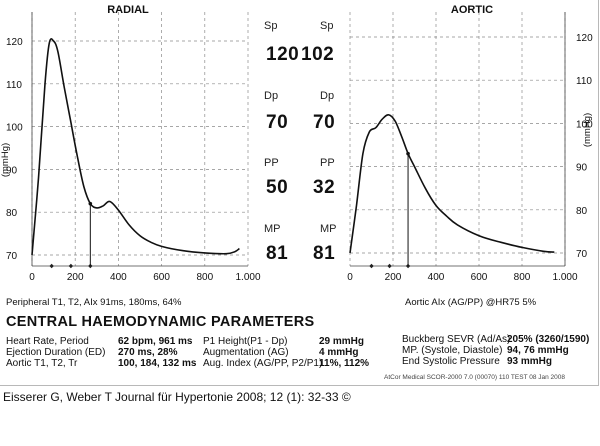 The width and height of the screenshot is (600, 446). What do you see at coordinates (272, 229) in the screenshot?
I see `mp-label-radial: MP` at bounding box center [272, 229].